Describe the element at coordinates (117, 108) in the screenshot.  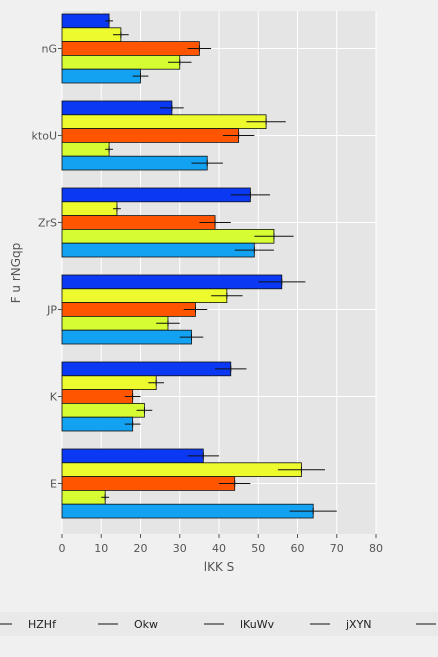
I see `bar-HZHf-ktoU` at that location.